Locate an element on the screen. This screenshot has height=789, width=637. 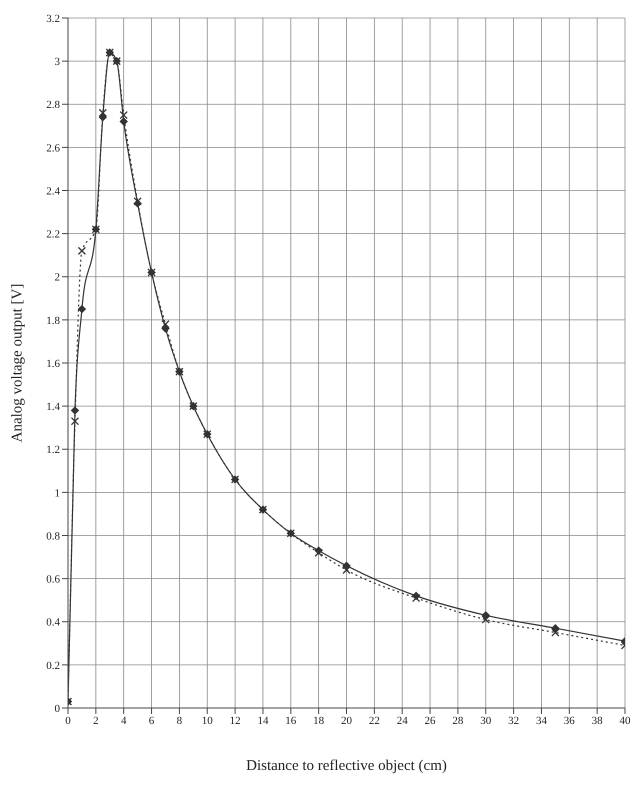
y-tick-label: 1.2 is located at coordinates (53, 450).